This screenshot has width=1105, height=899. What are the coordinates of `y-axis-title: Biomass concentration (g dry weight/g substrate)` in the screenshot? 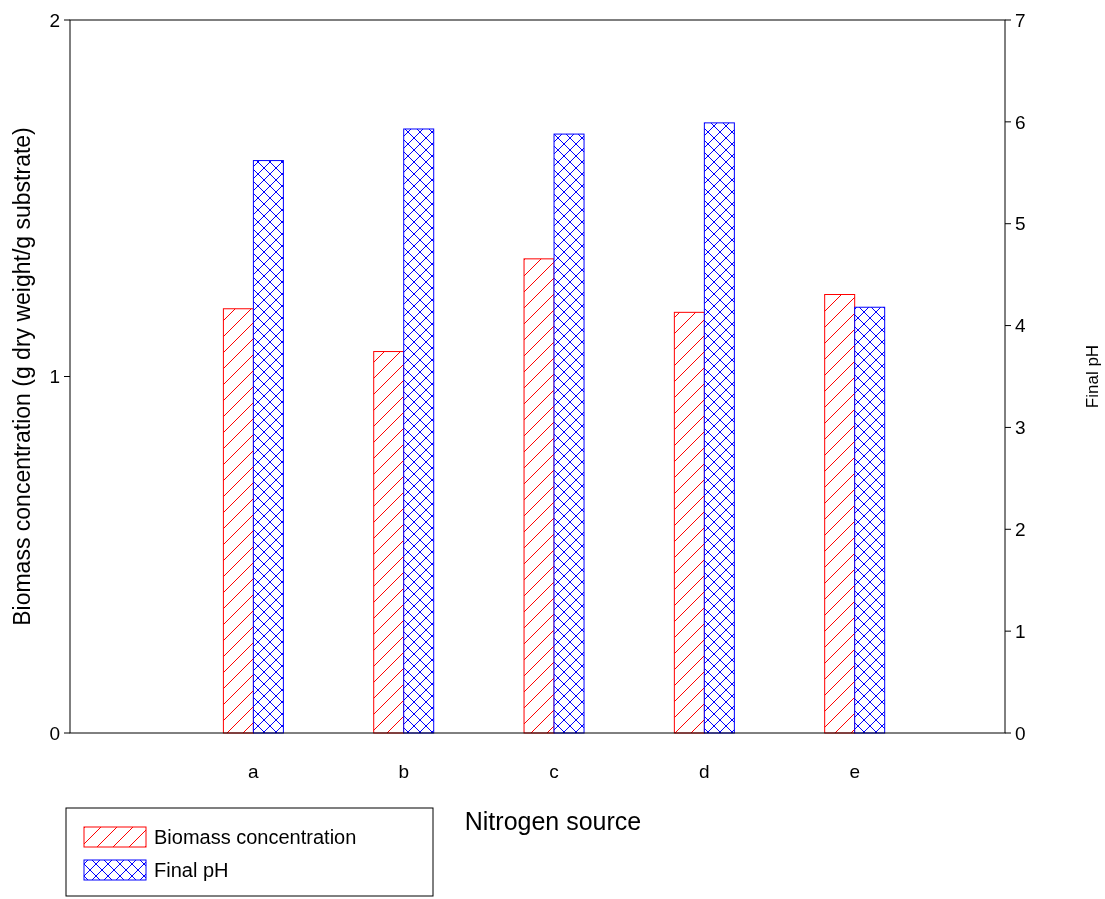 It's located at (22, 376).